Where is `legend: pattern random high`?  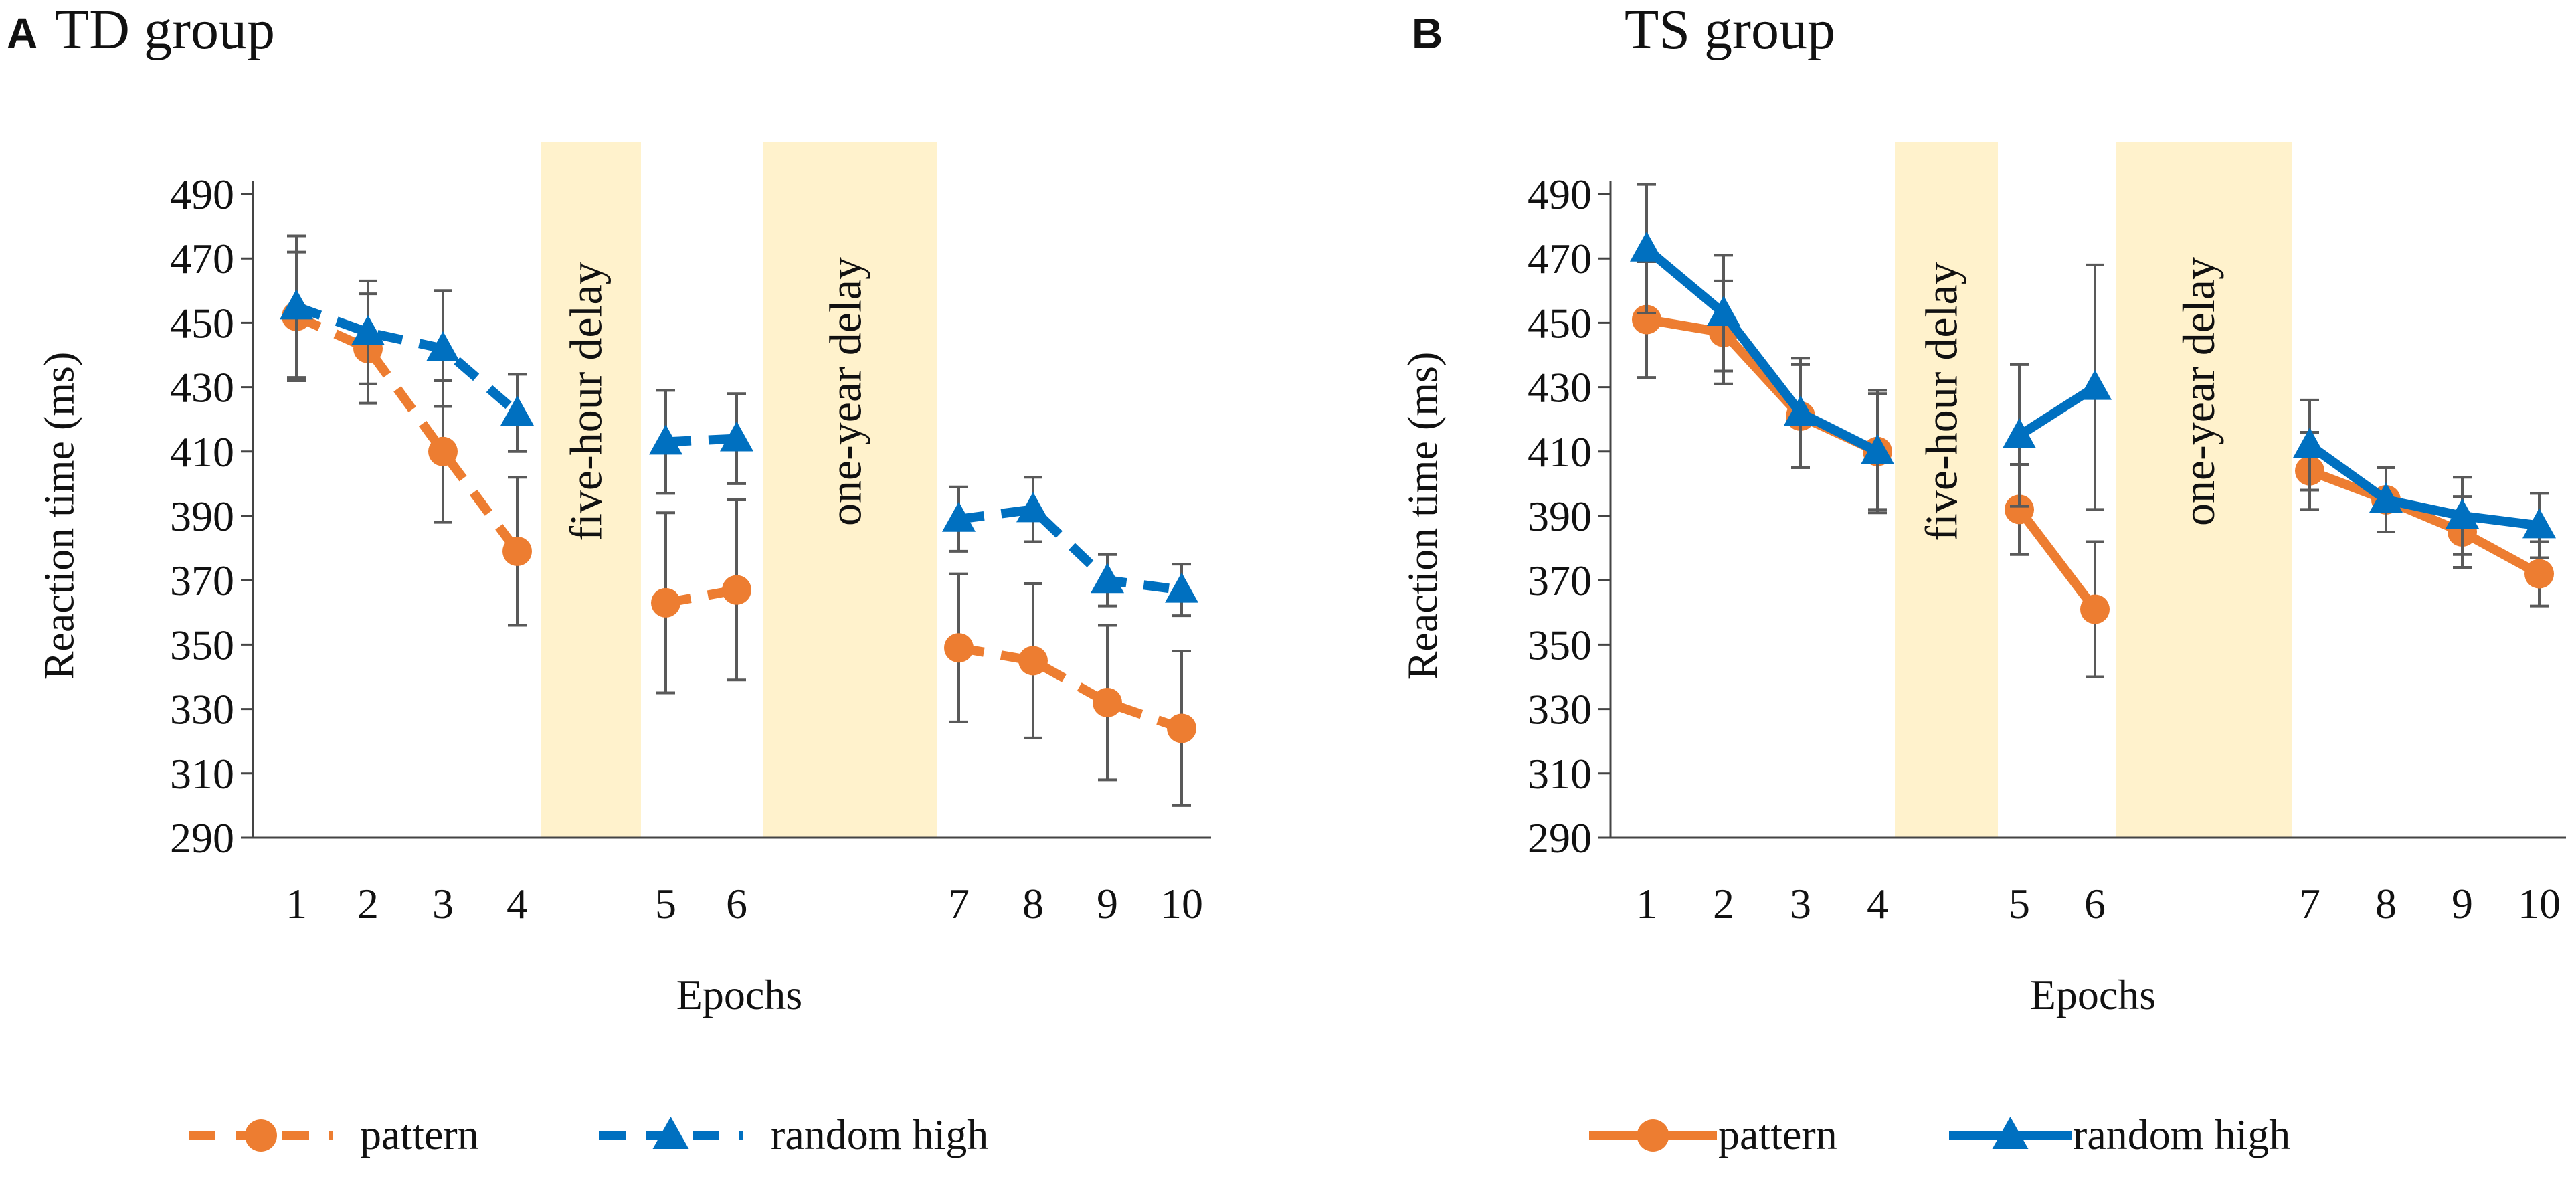
legend: pattern random high is located at coordinates (588, 1134).